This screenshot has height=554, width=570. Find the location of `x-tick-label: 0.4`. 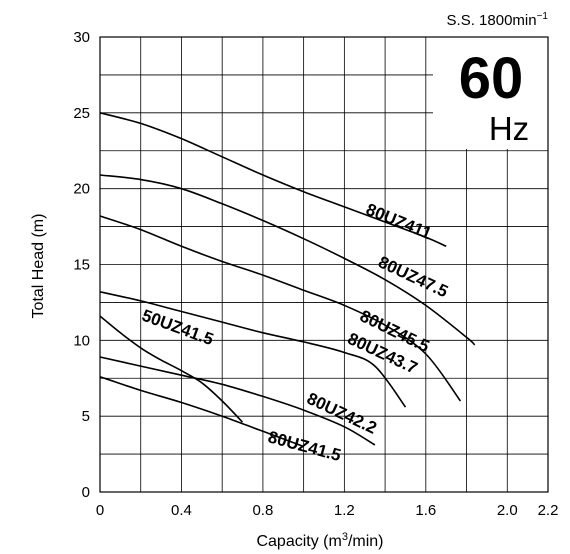

x-tick-label: 0.4 is located at coordinates (181, 510).